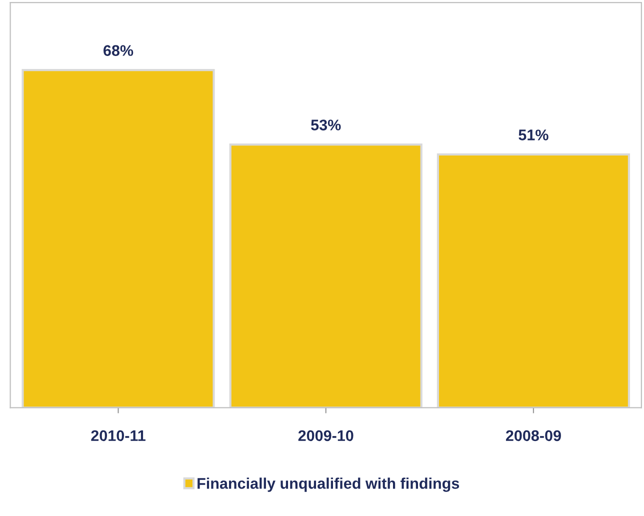 The height and width of the screenshot is (516, 644). What do you see at coordinates (118, 436) in the screenshot?
I see `x-tick-label: 2010-11` at bounding box center [118, 436].